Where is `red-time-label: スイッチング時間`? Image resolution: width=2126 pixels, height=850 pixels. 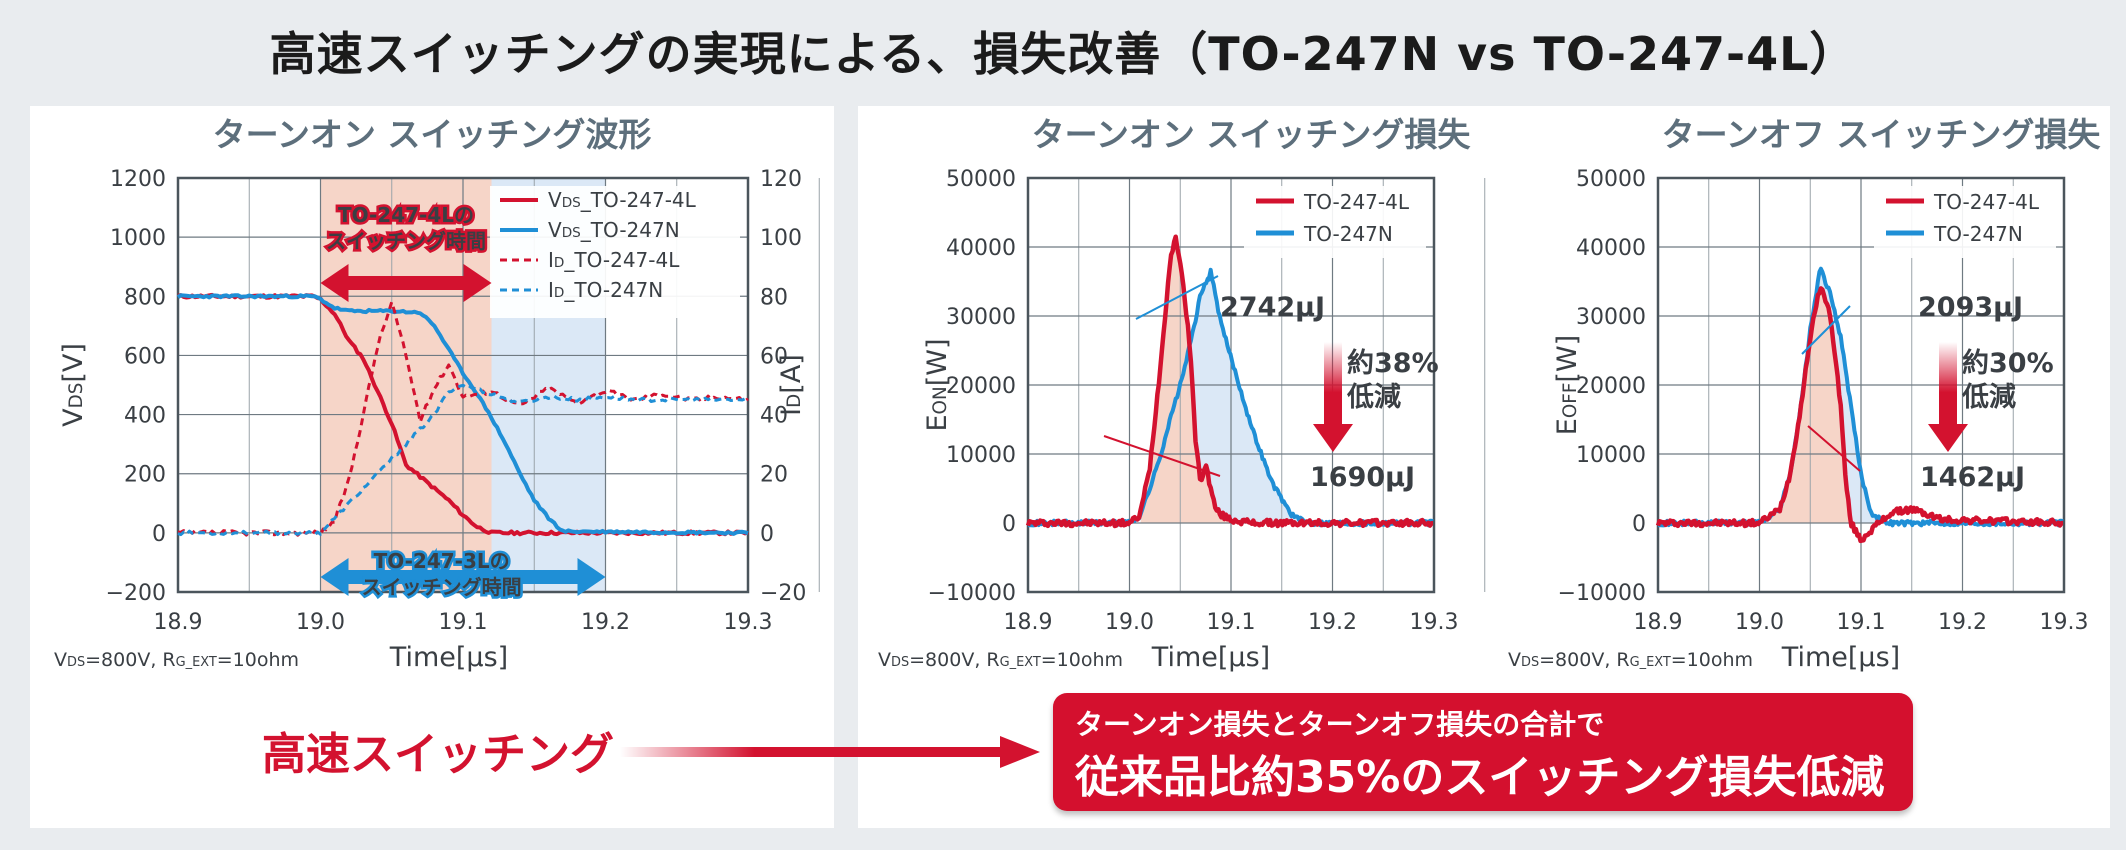
red-time-label: スイッチング時間 is located at coordinates (406, 241).